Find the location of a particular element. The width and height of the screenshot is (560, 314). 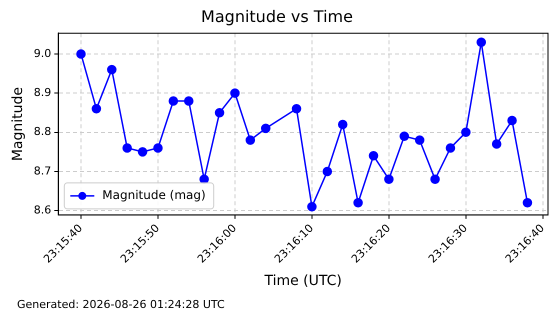

y-tick-label: 8.7 is located at coordinates (43, 171).